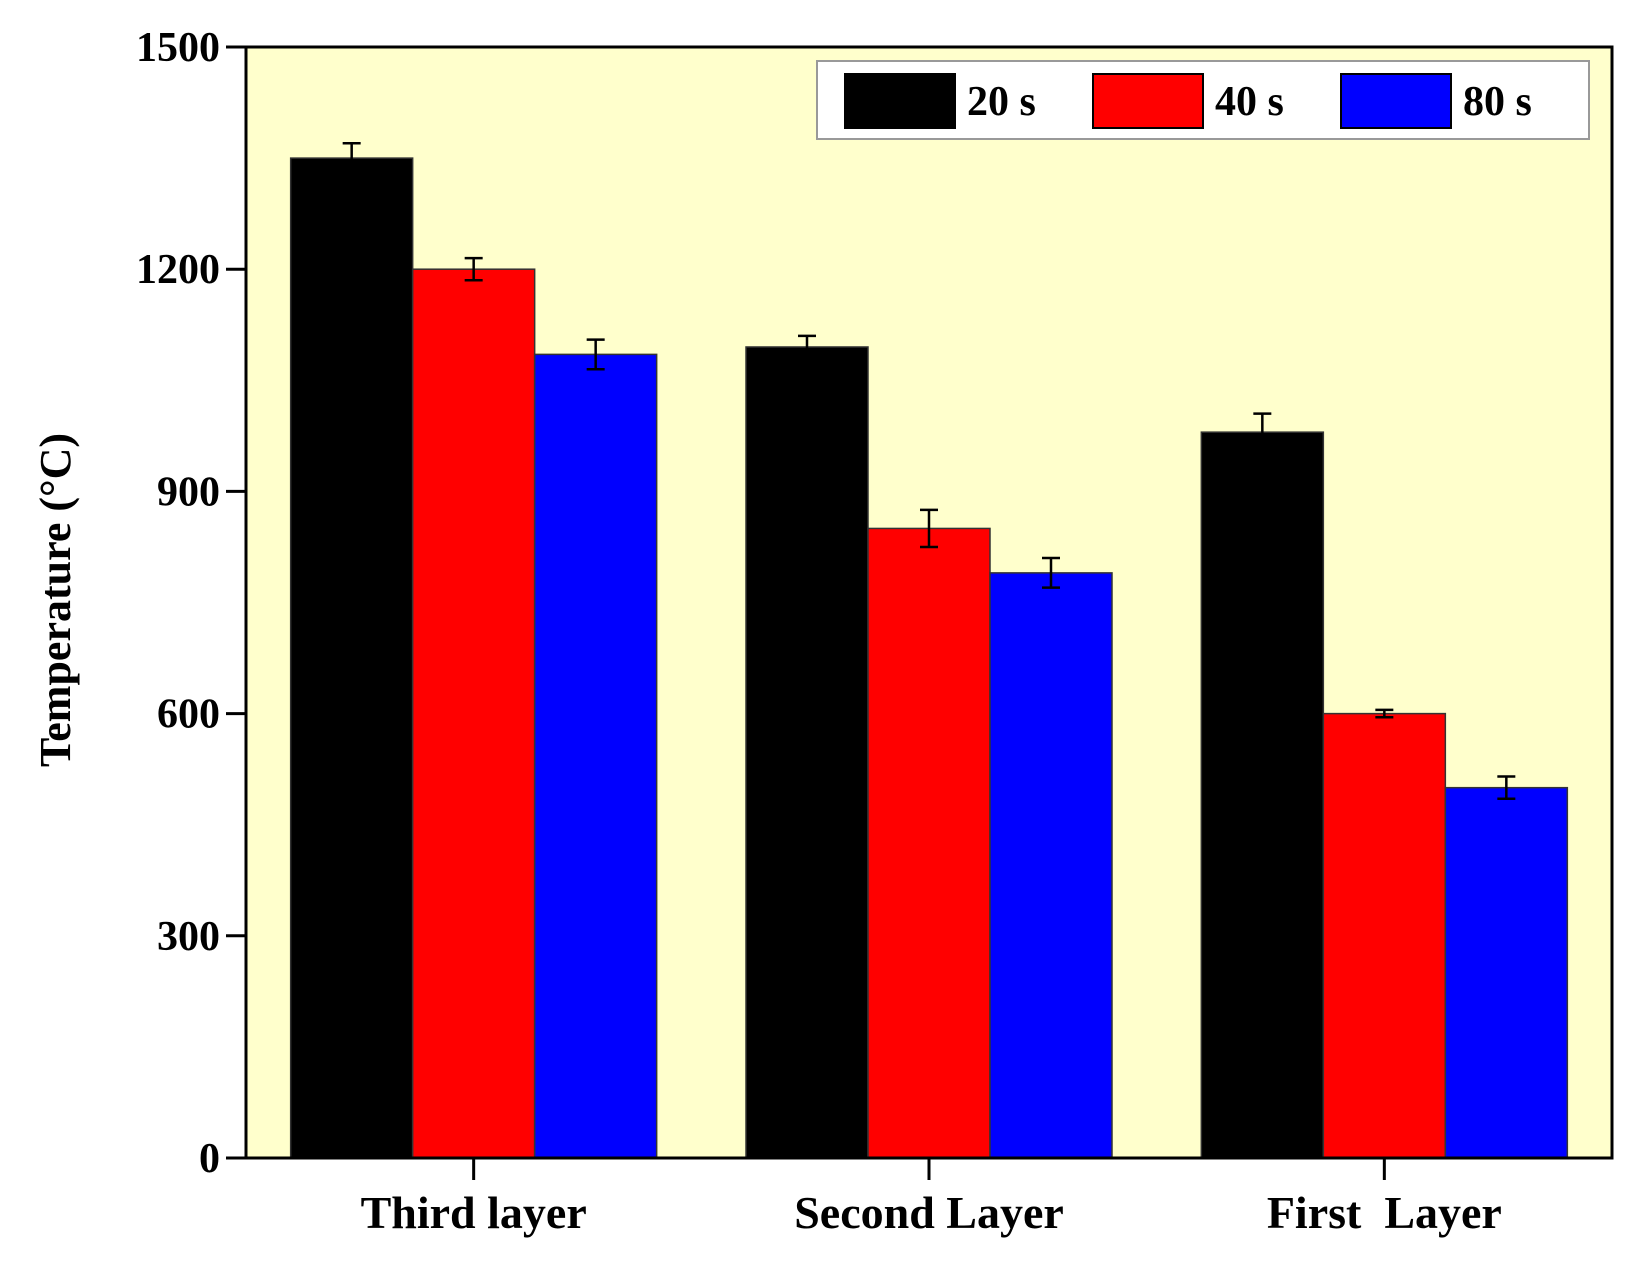  I want to click on y-tick-label: 300, so click(188, 937).